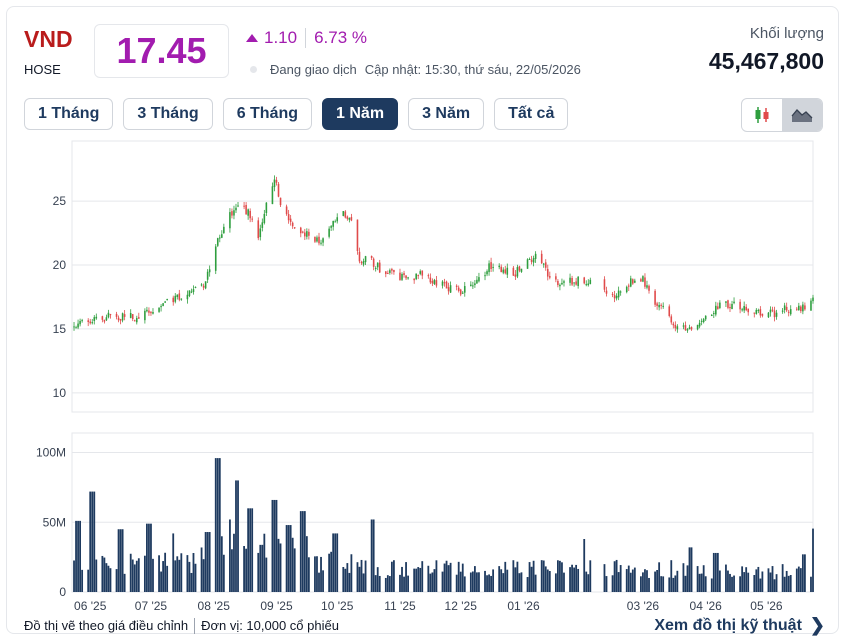 The image size is (847, 636). What do you see at coordinates (106, 625) in the screenshot?
I see `adjusted-price-note: Đồ thị vẽ theo giá điều chỉnh` at bounding box center [106, 625].